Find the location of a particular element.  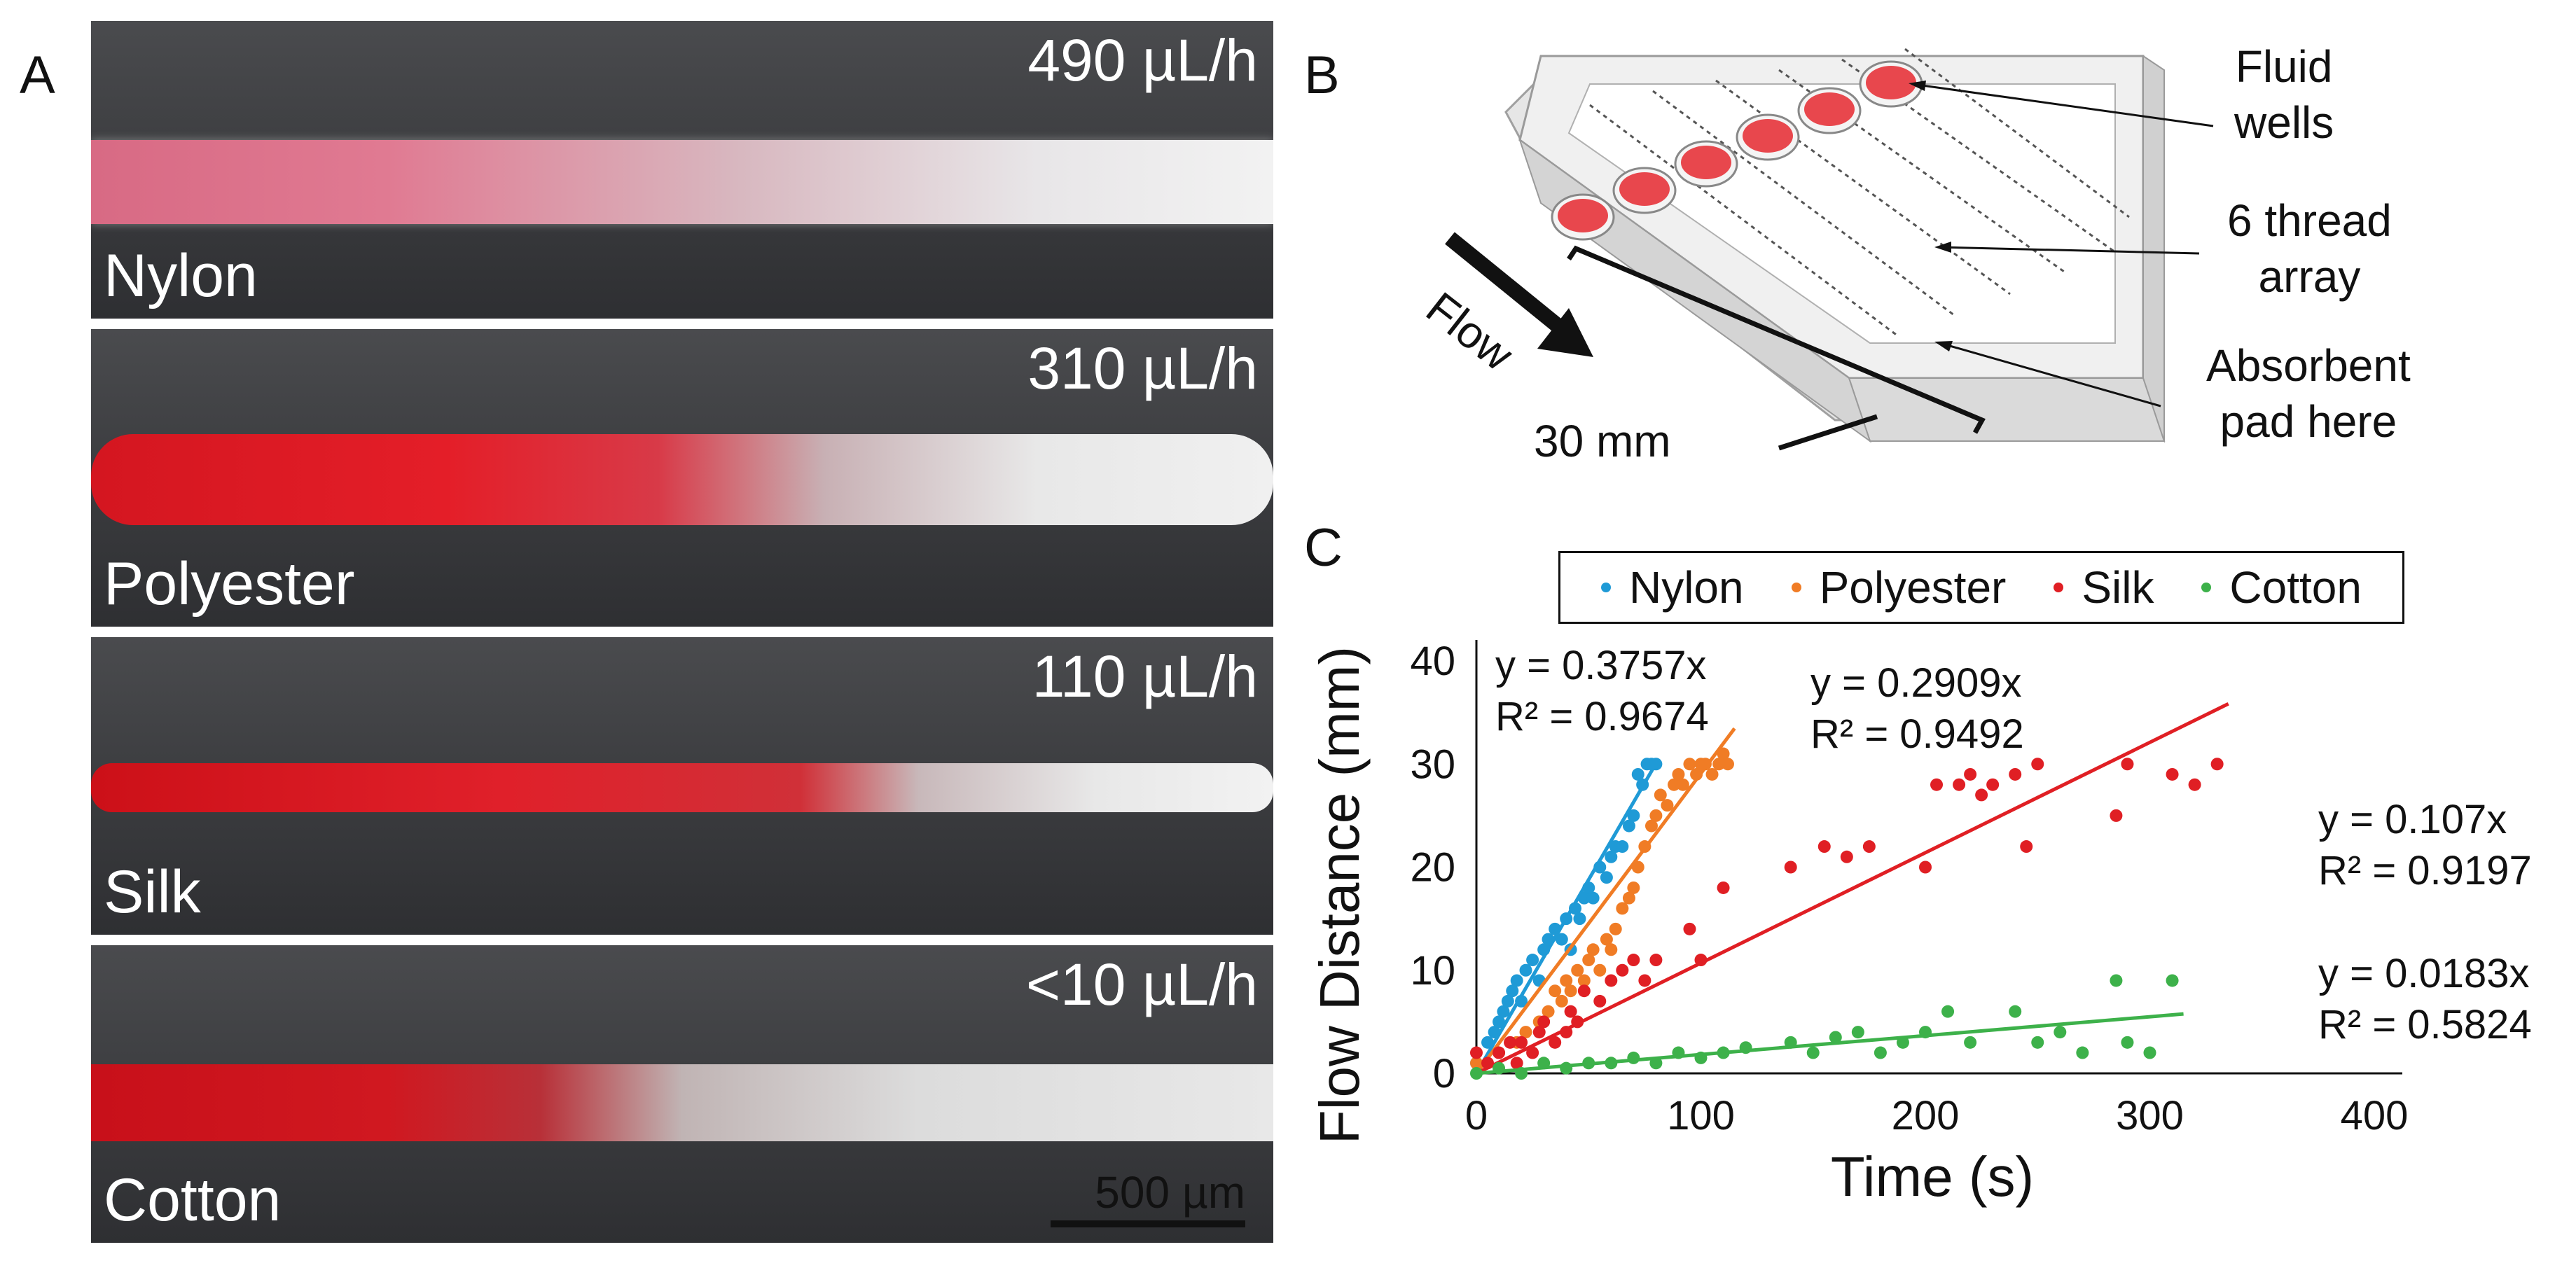

length-leader is located at coordinates (1828, 433).